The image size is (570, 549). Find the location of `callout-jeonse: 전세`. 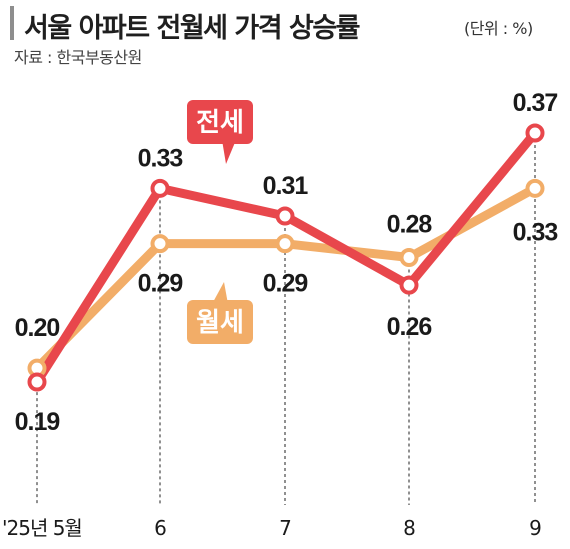

callout-jeonse: 전세 is located at coordinates (220, 132).